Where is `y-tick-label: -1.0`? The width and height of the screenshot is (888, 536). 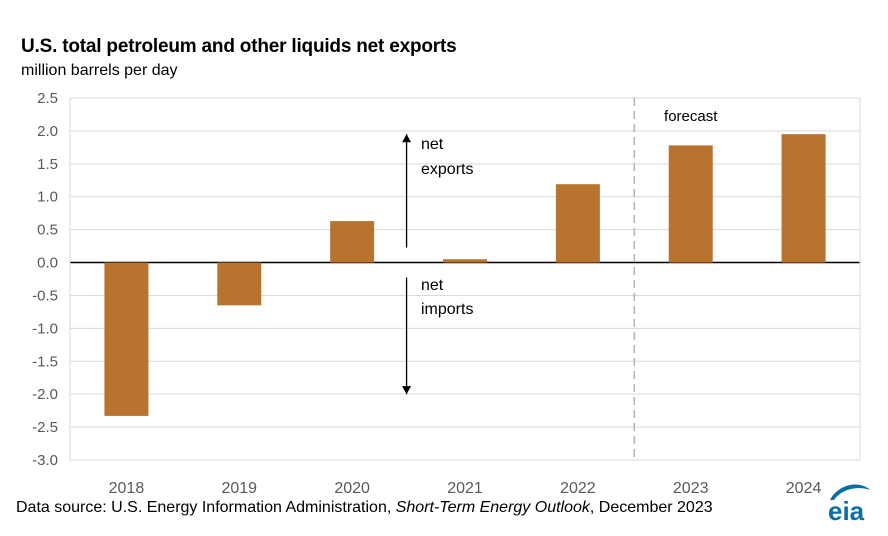
y-tick-label: -1.0 is located at coordinates (45, 328).